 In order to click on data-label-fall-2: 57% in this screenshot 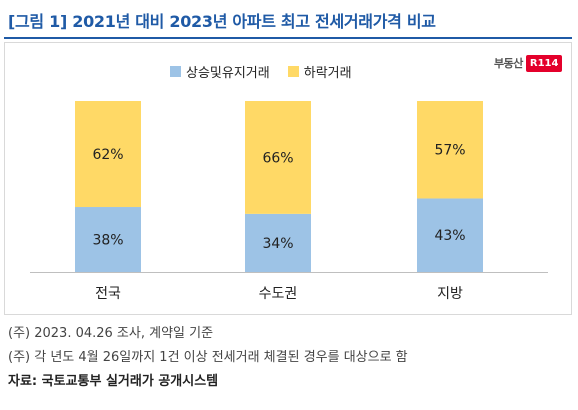, I will do `click(449, 151)`.